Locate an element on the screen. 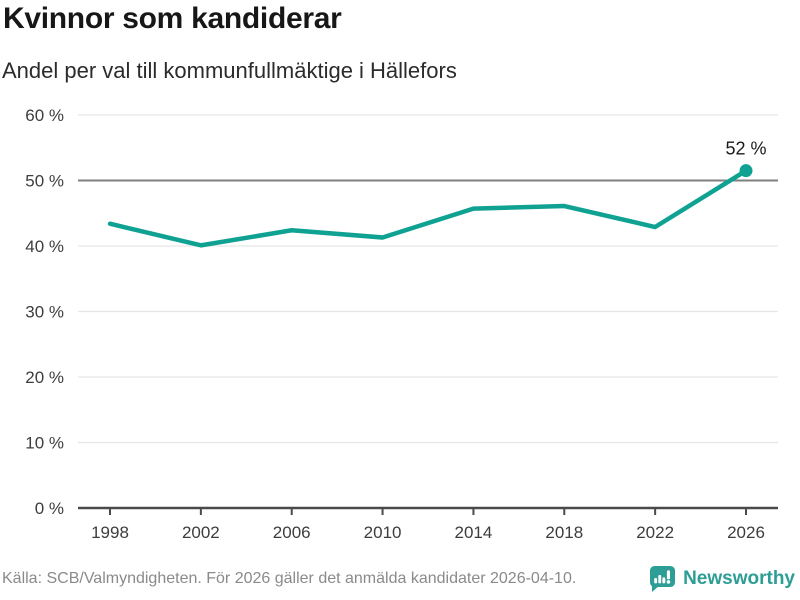 This screenshot has height=600, width=800. x-tick-label: 2006 is located at coordinates (292, 532).